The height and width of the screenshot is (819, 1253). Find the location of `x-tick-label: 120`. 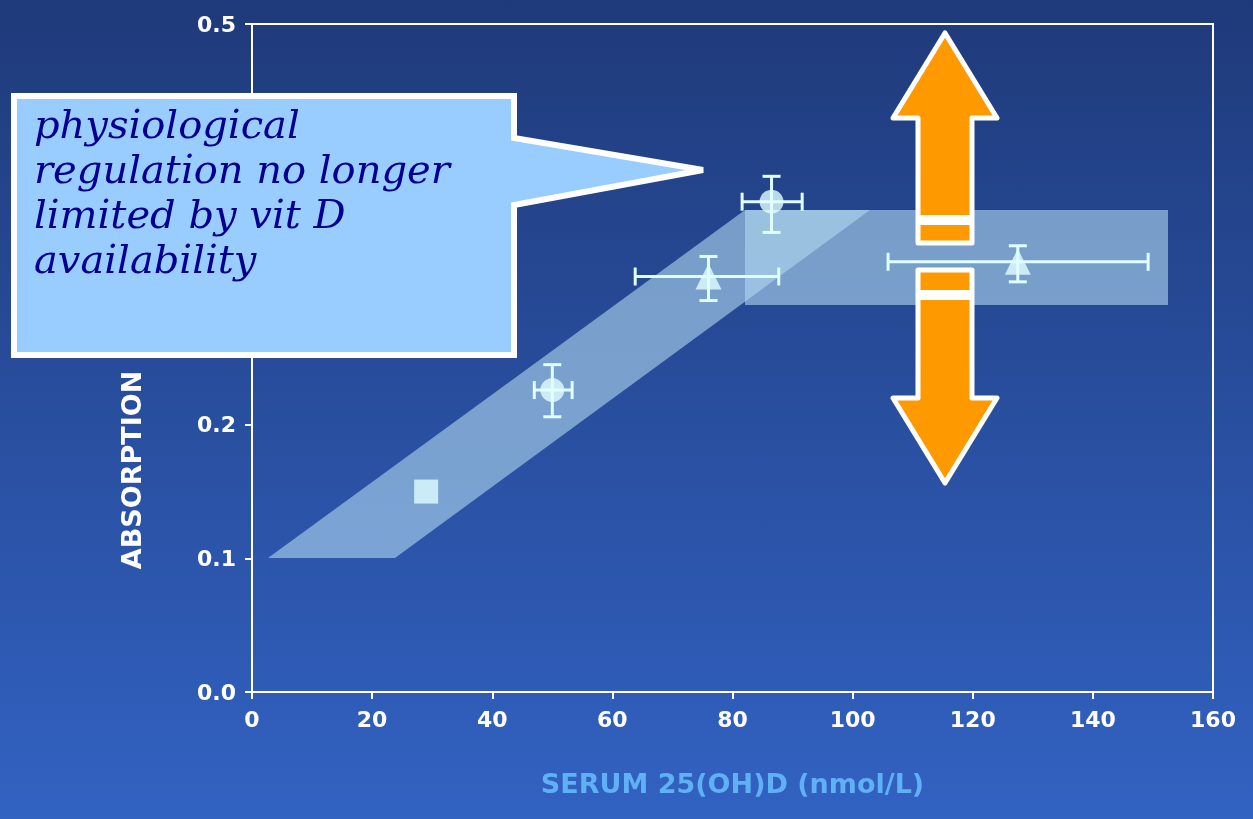

x-tick-label: 120 is located at coordinates (972, 719).